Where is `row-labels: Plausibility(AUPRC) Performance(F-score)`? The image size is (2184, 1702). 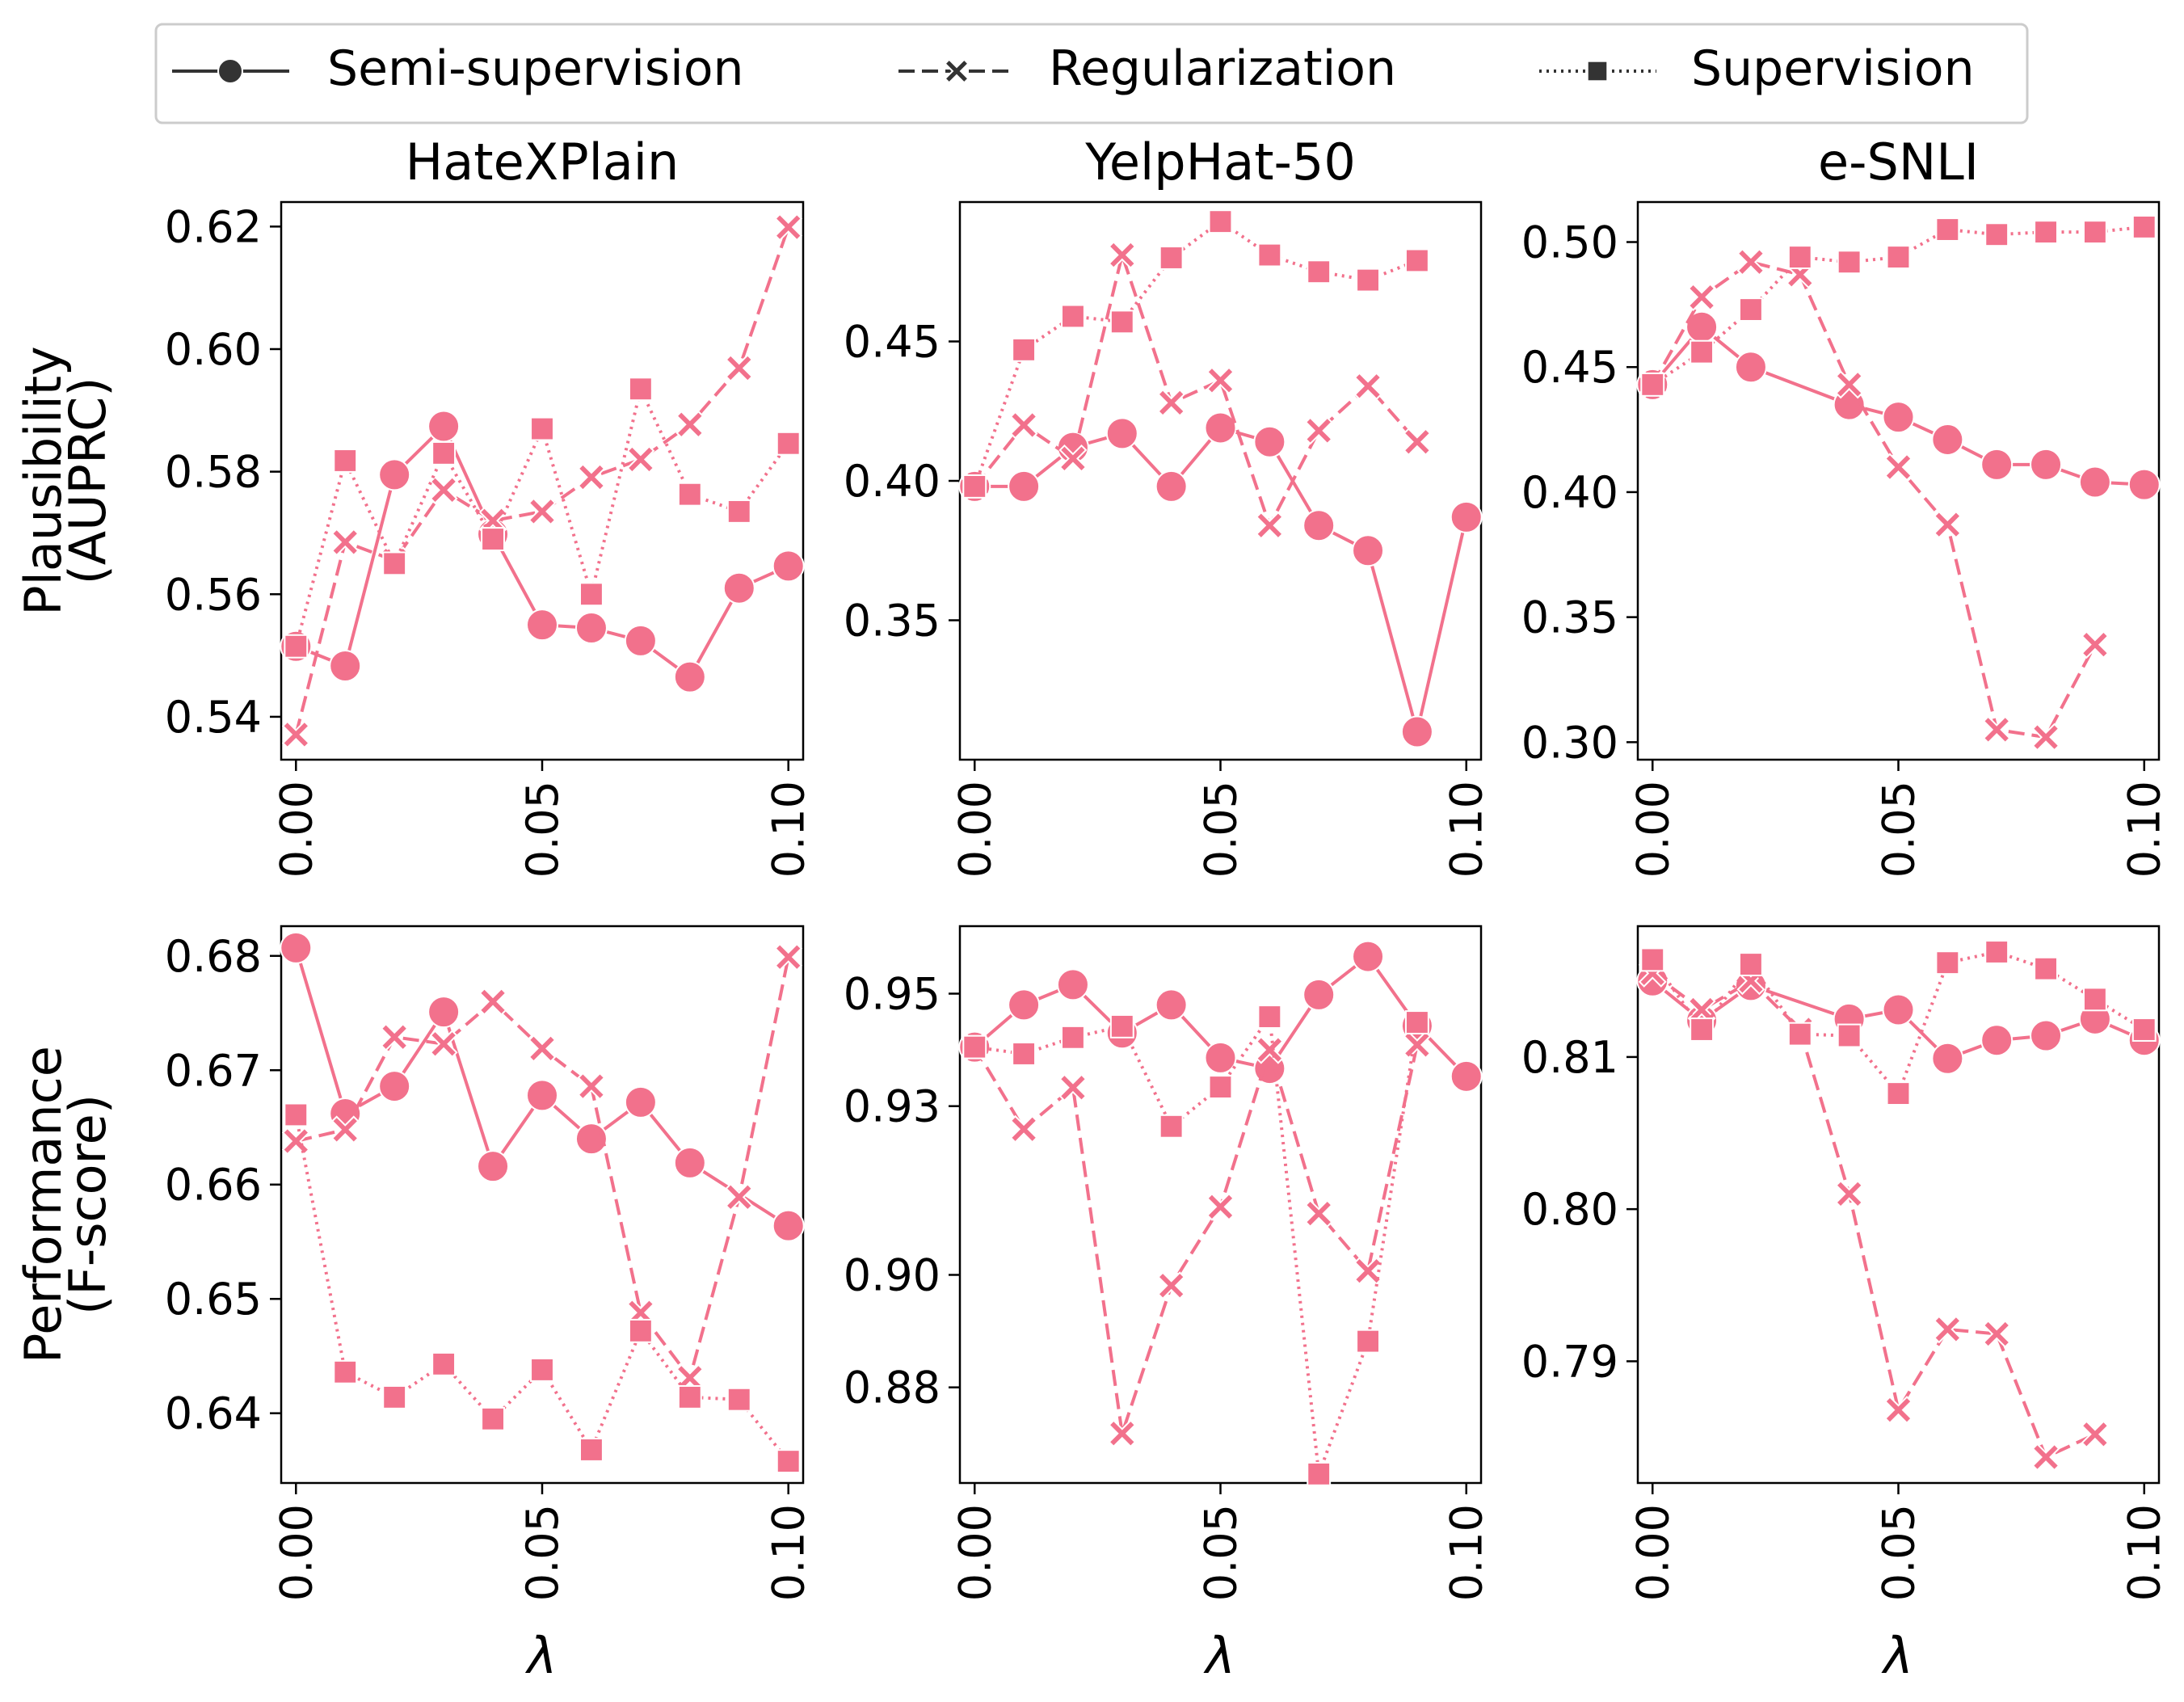
row-labels: Plausibility(AUPRC) Performance(F-score) is located at coordinates (65, 855).